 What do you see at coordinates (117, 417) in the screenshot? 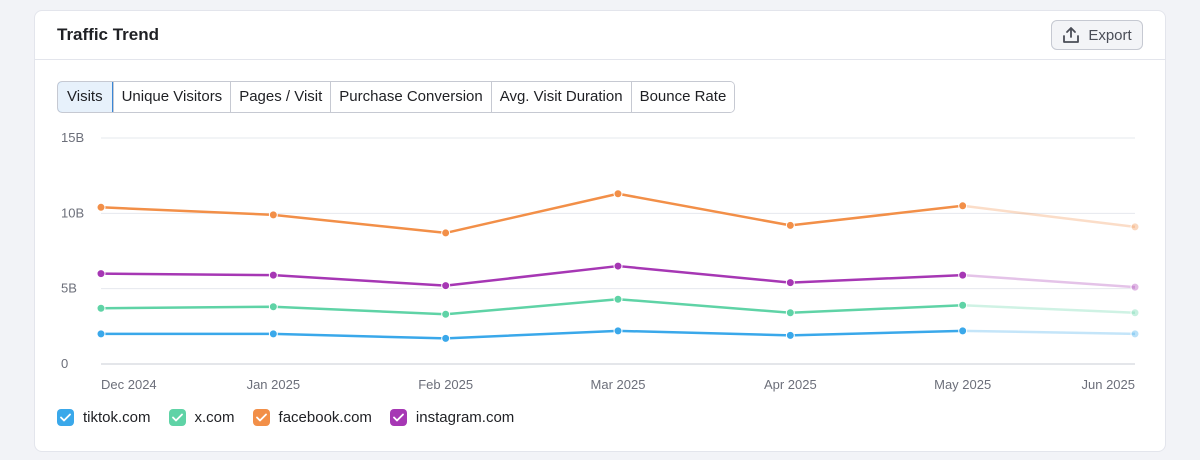
I see `legend-label: tiktok.com` at bounding box center [117, 417].